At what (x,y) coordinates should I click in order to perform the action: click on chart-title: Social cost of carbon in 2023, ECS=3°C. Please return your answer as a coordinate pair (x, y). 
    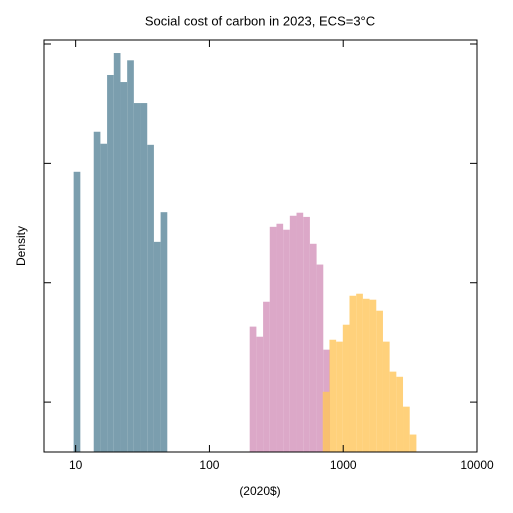
    Looking at the image, I should click on (260, 20).